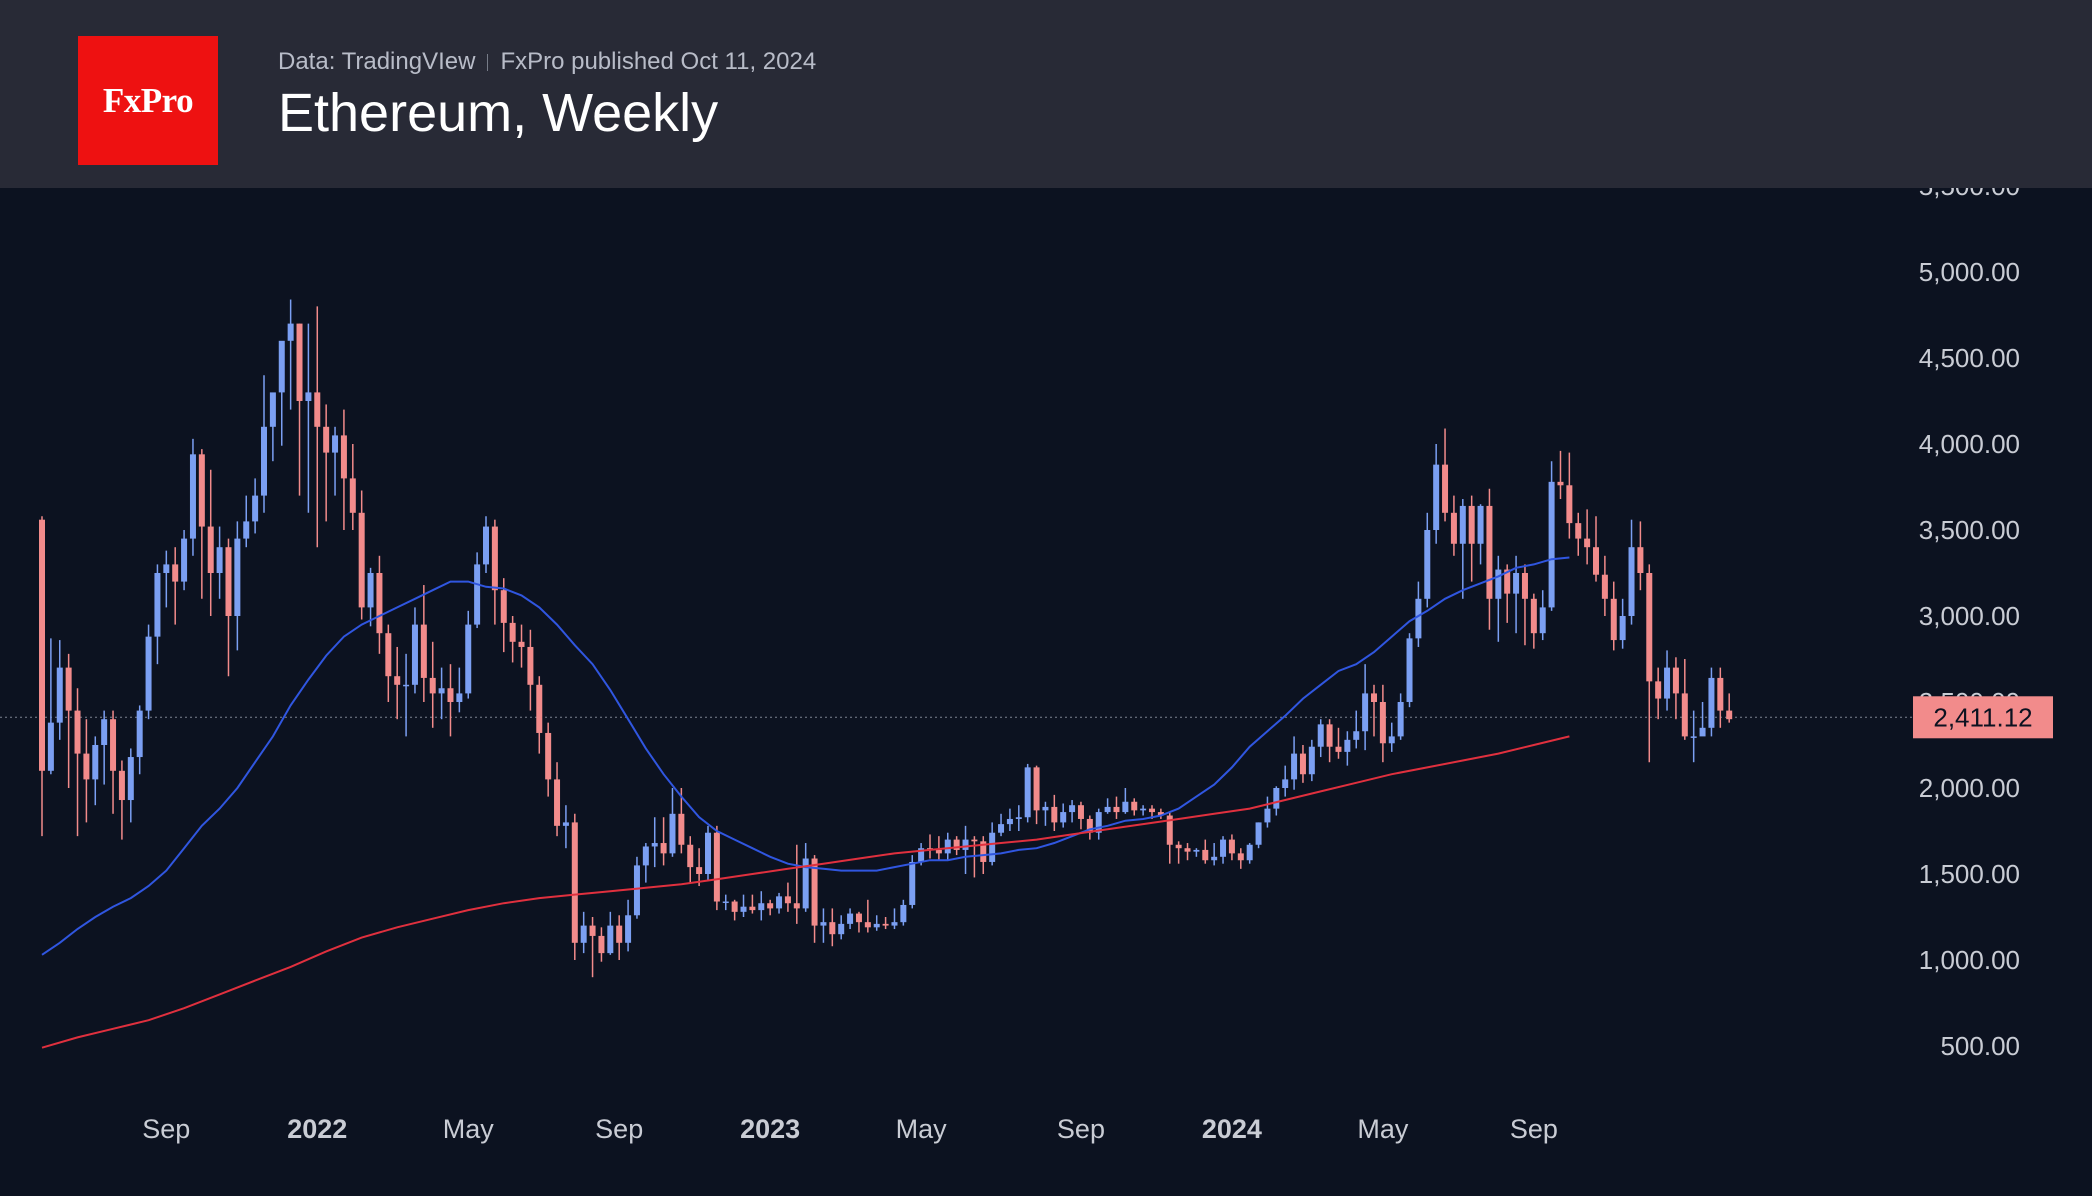 This screenshot has height=1196, width=2092. What do you see at coordinates (488, 62) in the screenshot?
I see `meta-divider` at bounding box center [488, 62].